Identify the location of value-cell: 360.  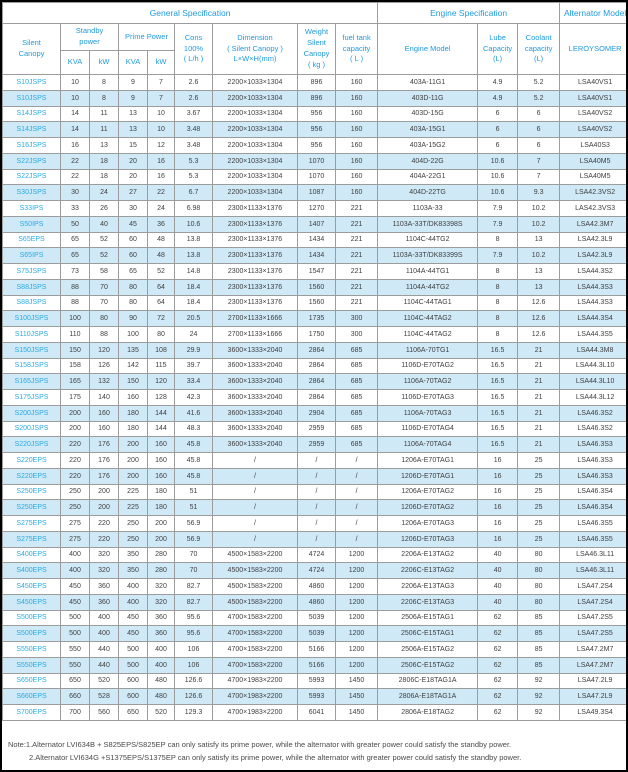
(104, 586).